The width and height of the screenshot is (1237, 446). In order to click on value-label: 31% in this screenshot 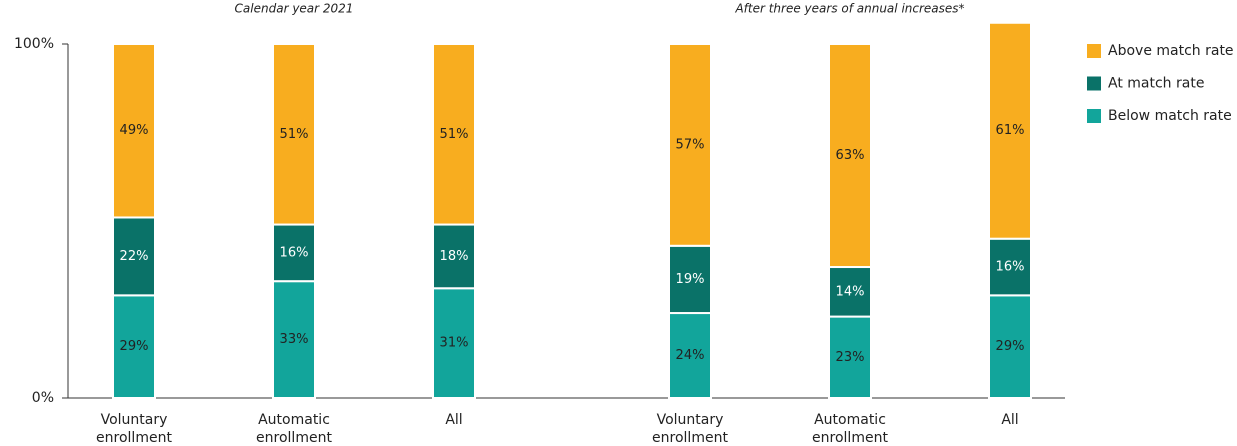, I will do `click(454, 343)`.